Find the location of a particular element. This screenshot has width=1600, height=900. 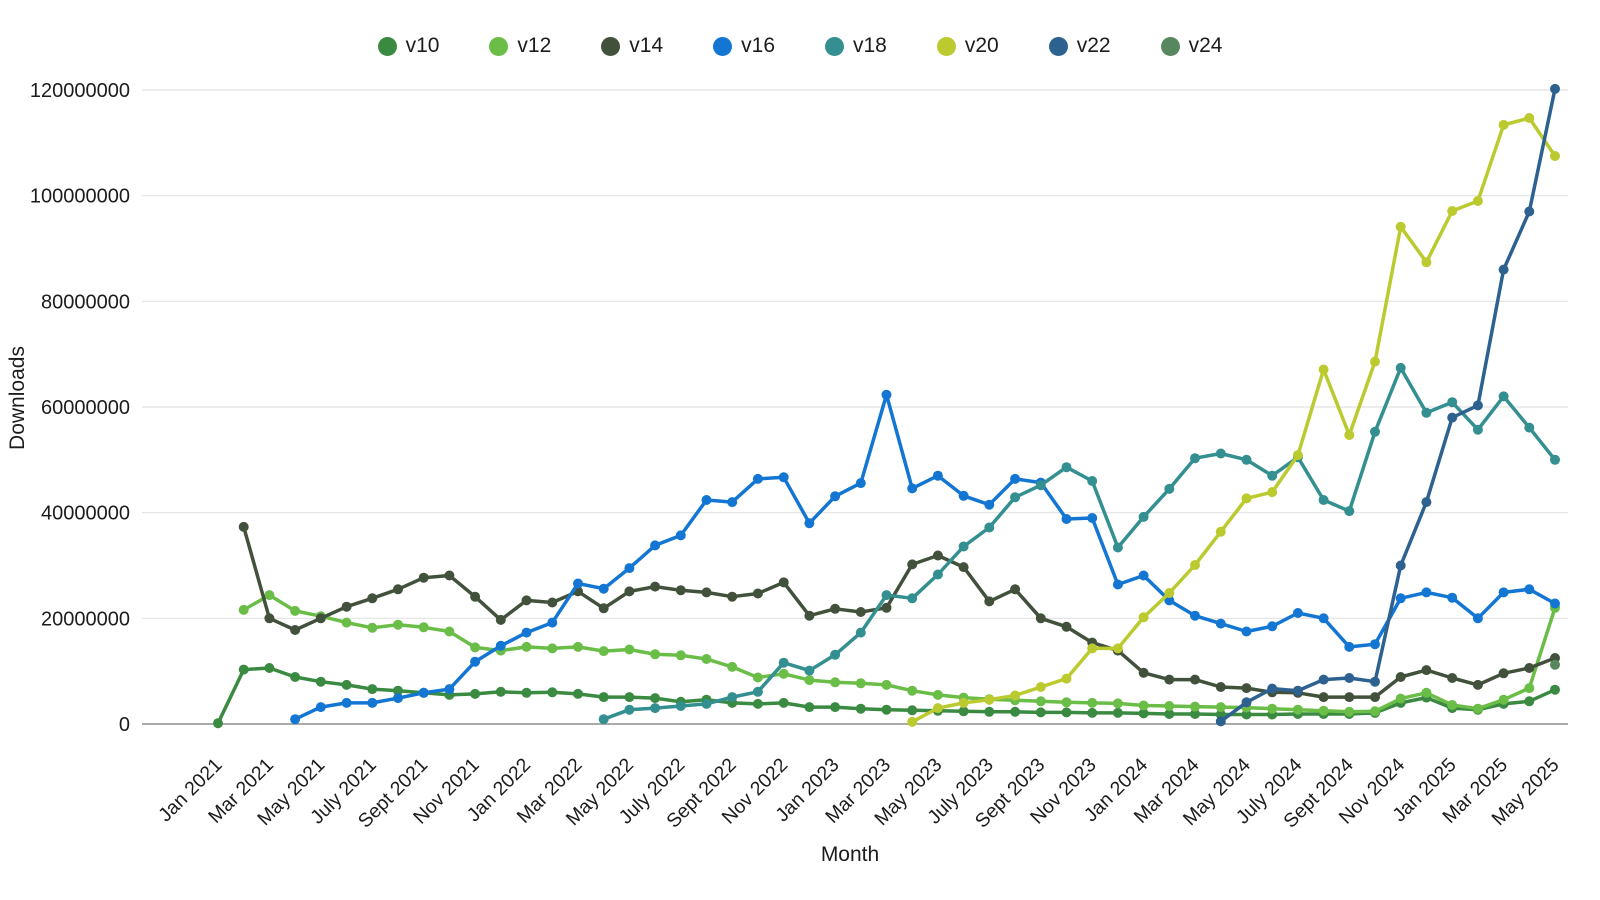

legend-item-v22: v22 is located at coordinates (1079, 46).